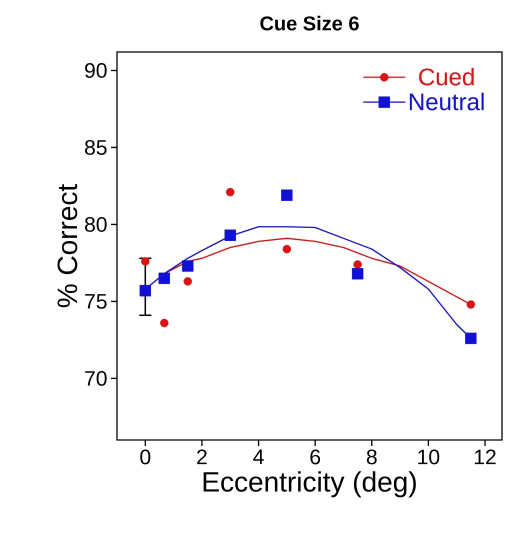 This screenshot has width=506, height=537. I want to click on x-tick-label: 2, so click(202, 457).